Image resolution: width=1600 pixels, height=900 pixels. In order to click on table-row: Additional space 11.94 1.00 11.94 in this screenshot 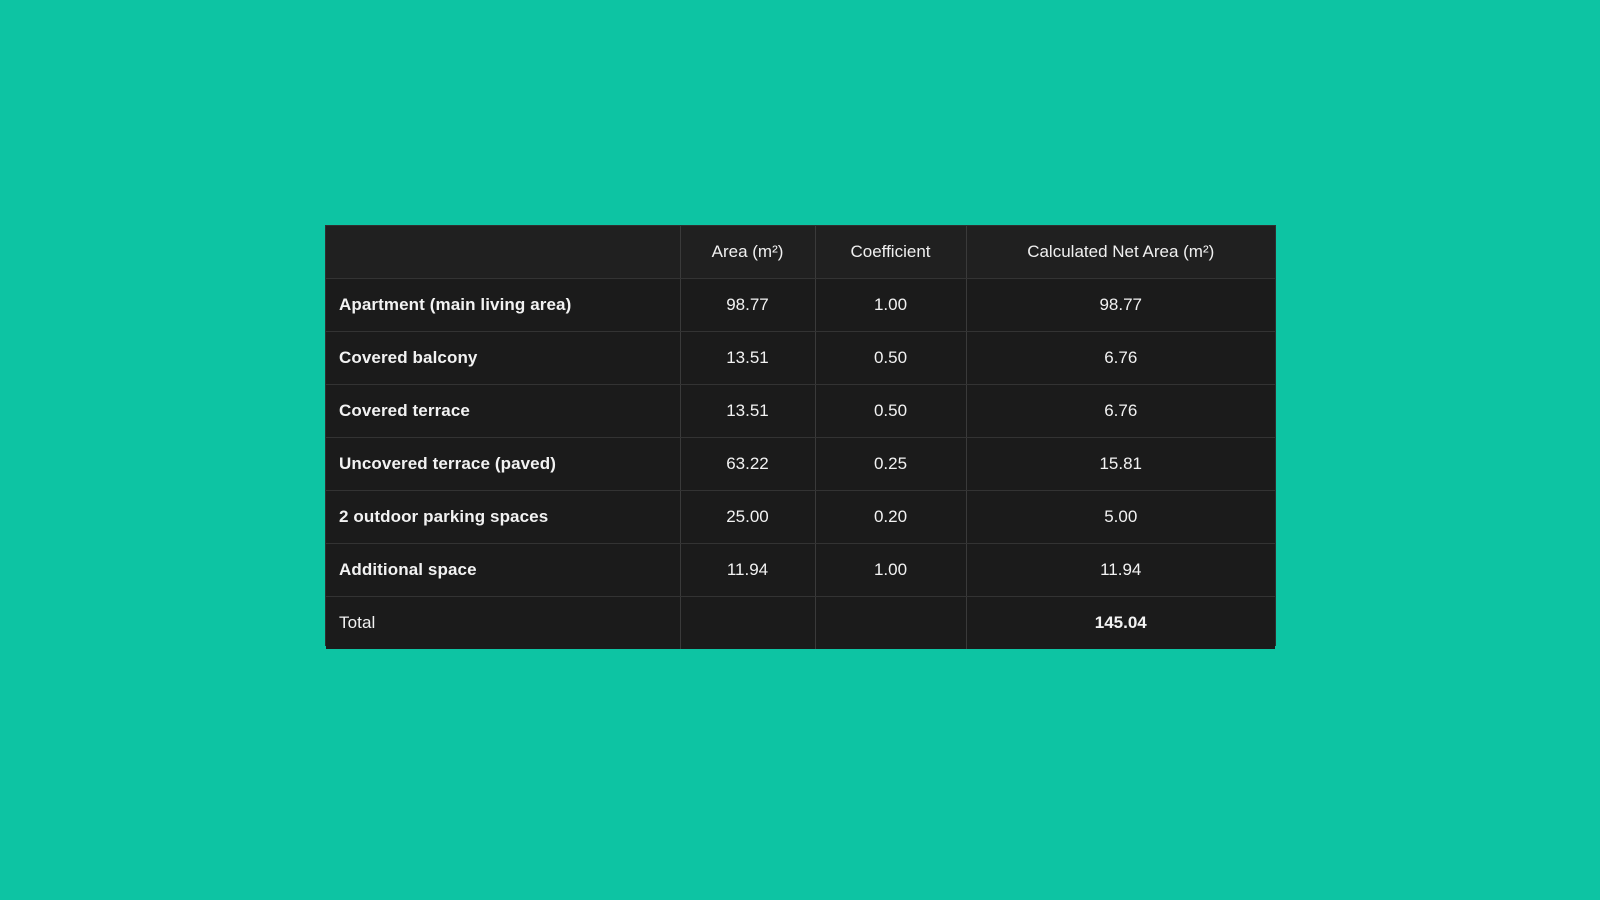, I will do `click(800, 570)`.